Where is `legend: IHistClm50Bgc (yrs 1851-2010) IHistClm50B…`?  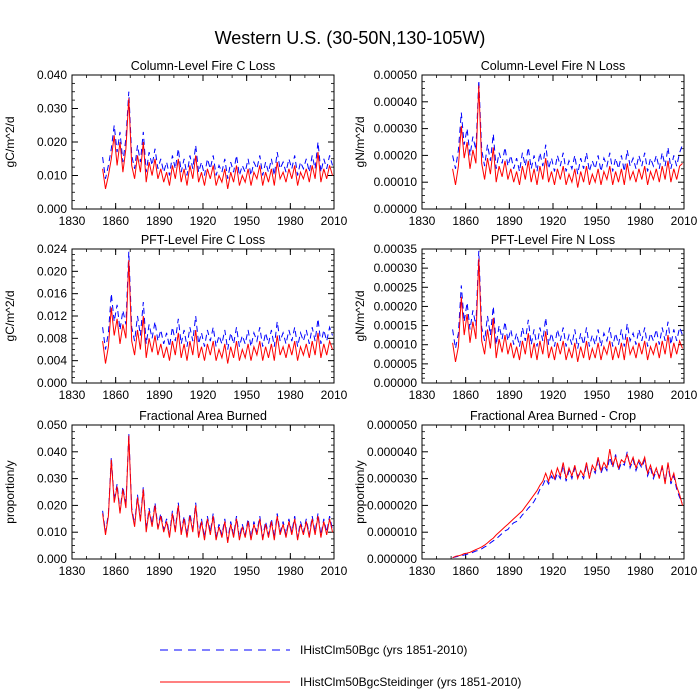
legend: IHistClm50Bgc (yrs 1851-2010) IHistClm50B… is located at coordinates (340, 666).